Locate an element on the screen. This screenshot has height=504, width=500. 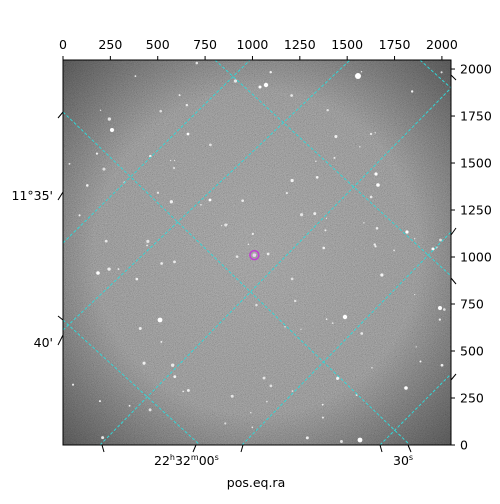
top-axis-tick-label: 0 is located at coordinates (63, 44).